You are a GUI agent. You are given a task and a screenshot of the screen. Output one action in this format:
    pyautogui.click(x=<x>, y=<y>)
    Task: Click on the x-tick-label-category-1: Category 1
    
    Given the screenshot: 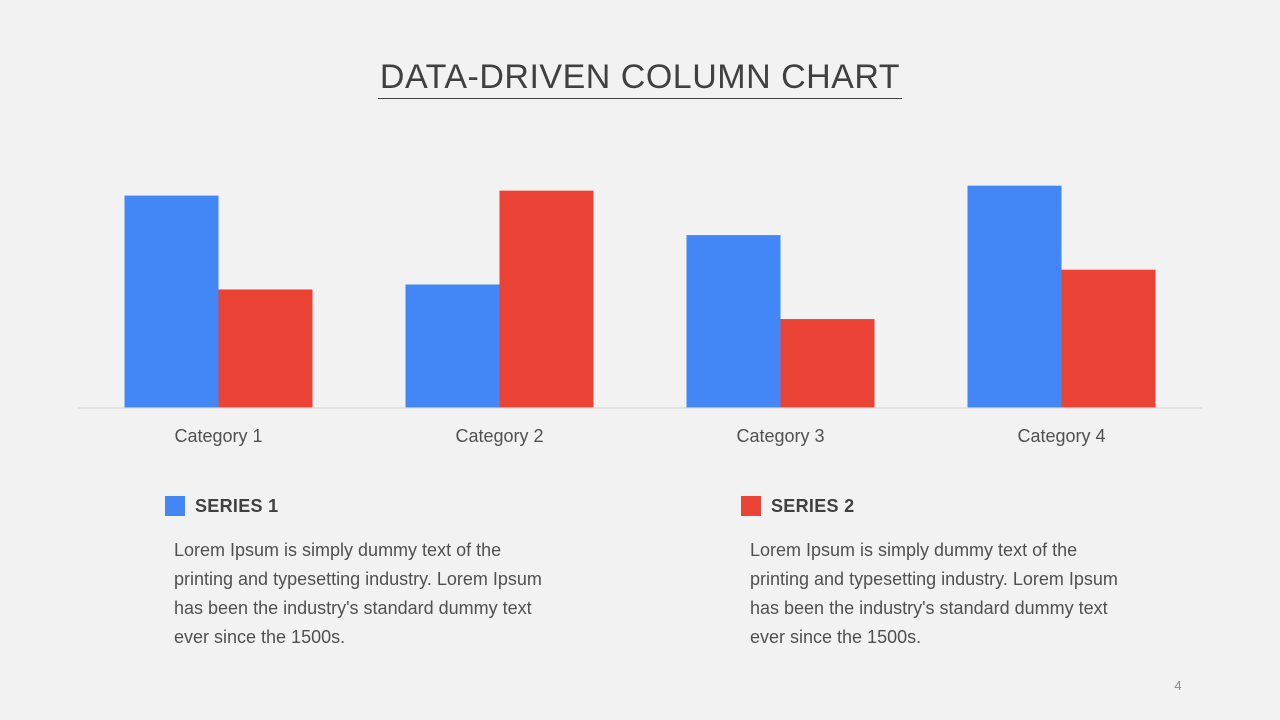 What is the action you would take?
    pyautogui.click(x=218, y=436)
    